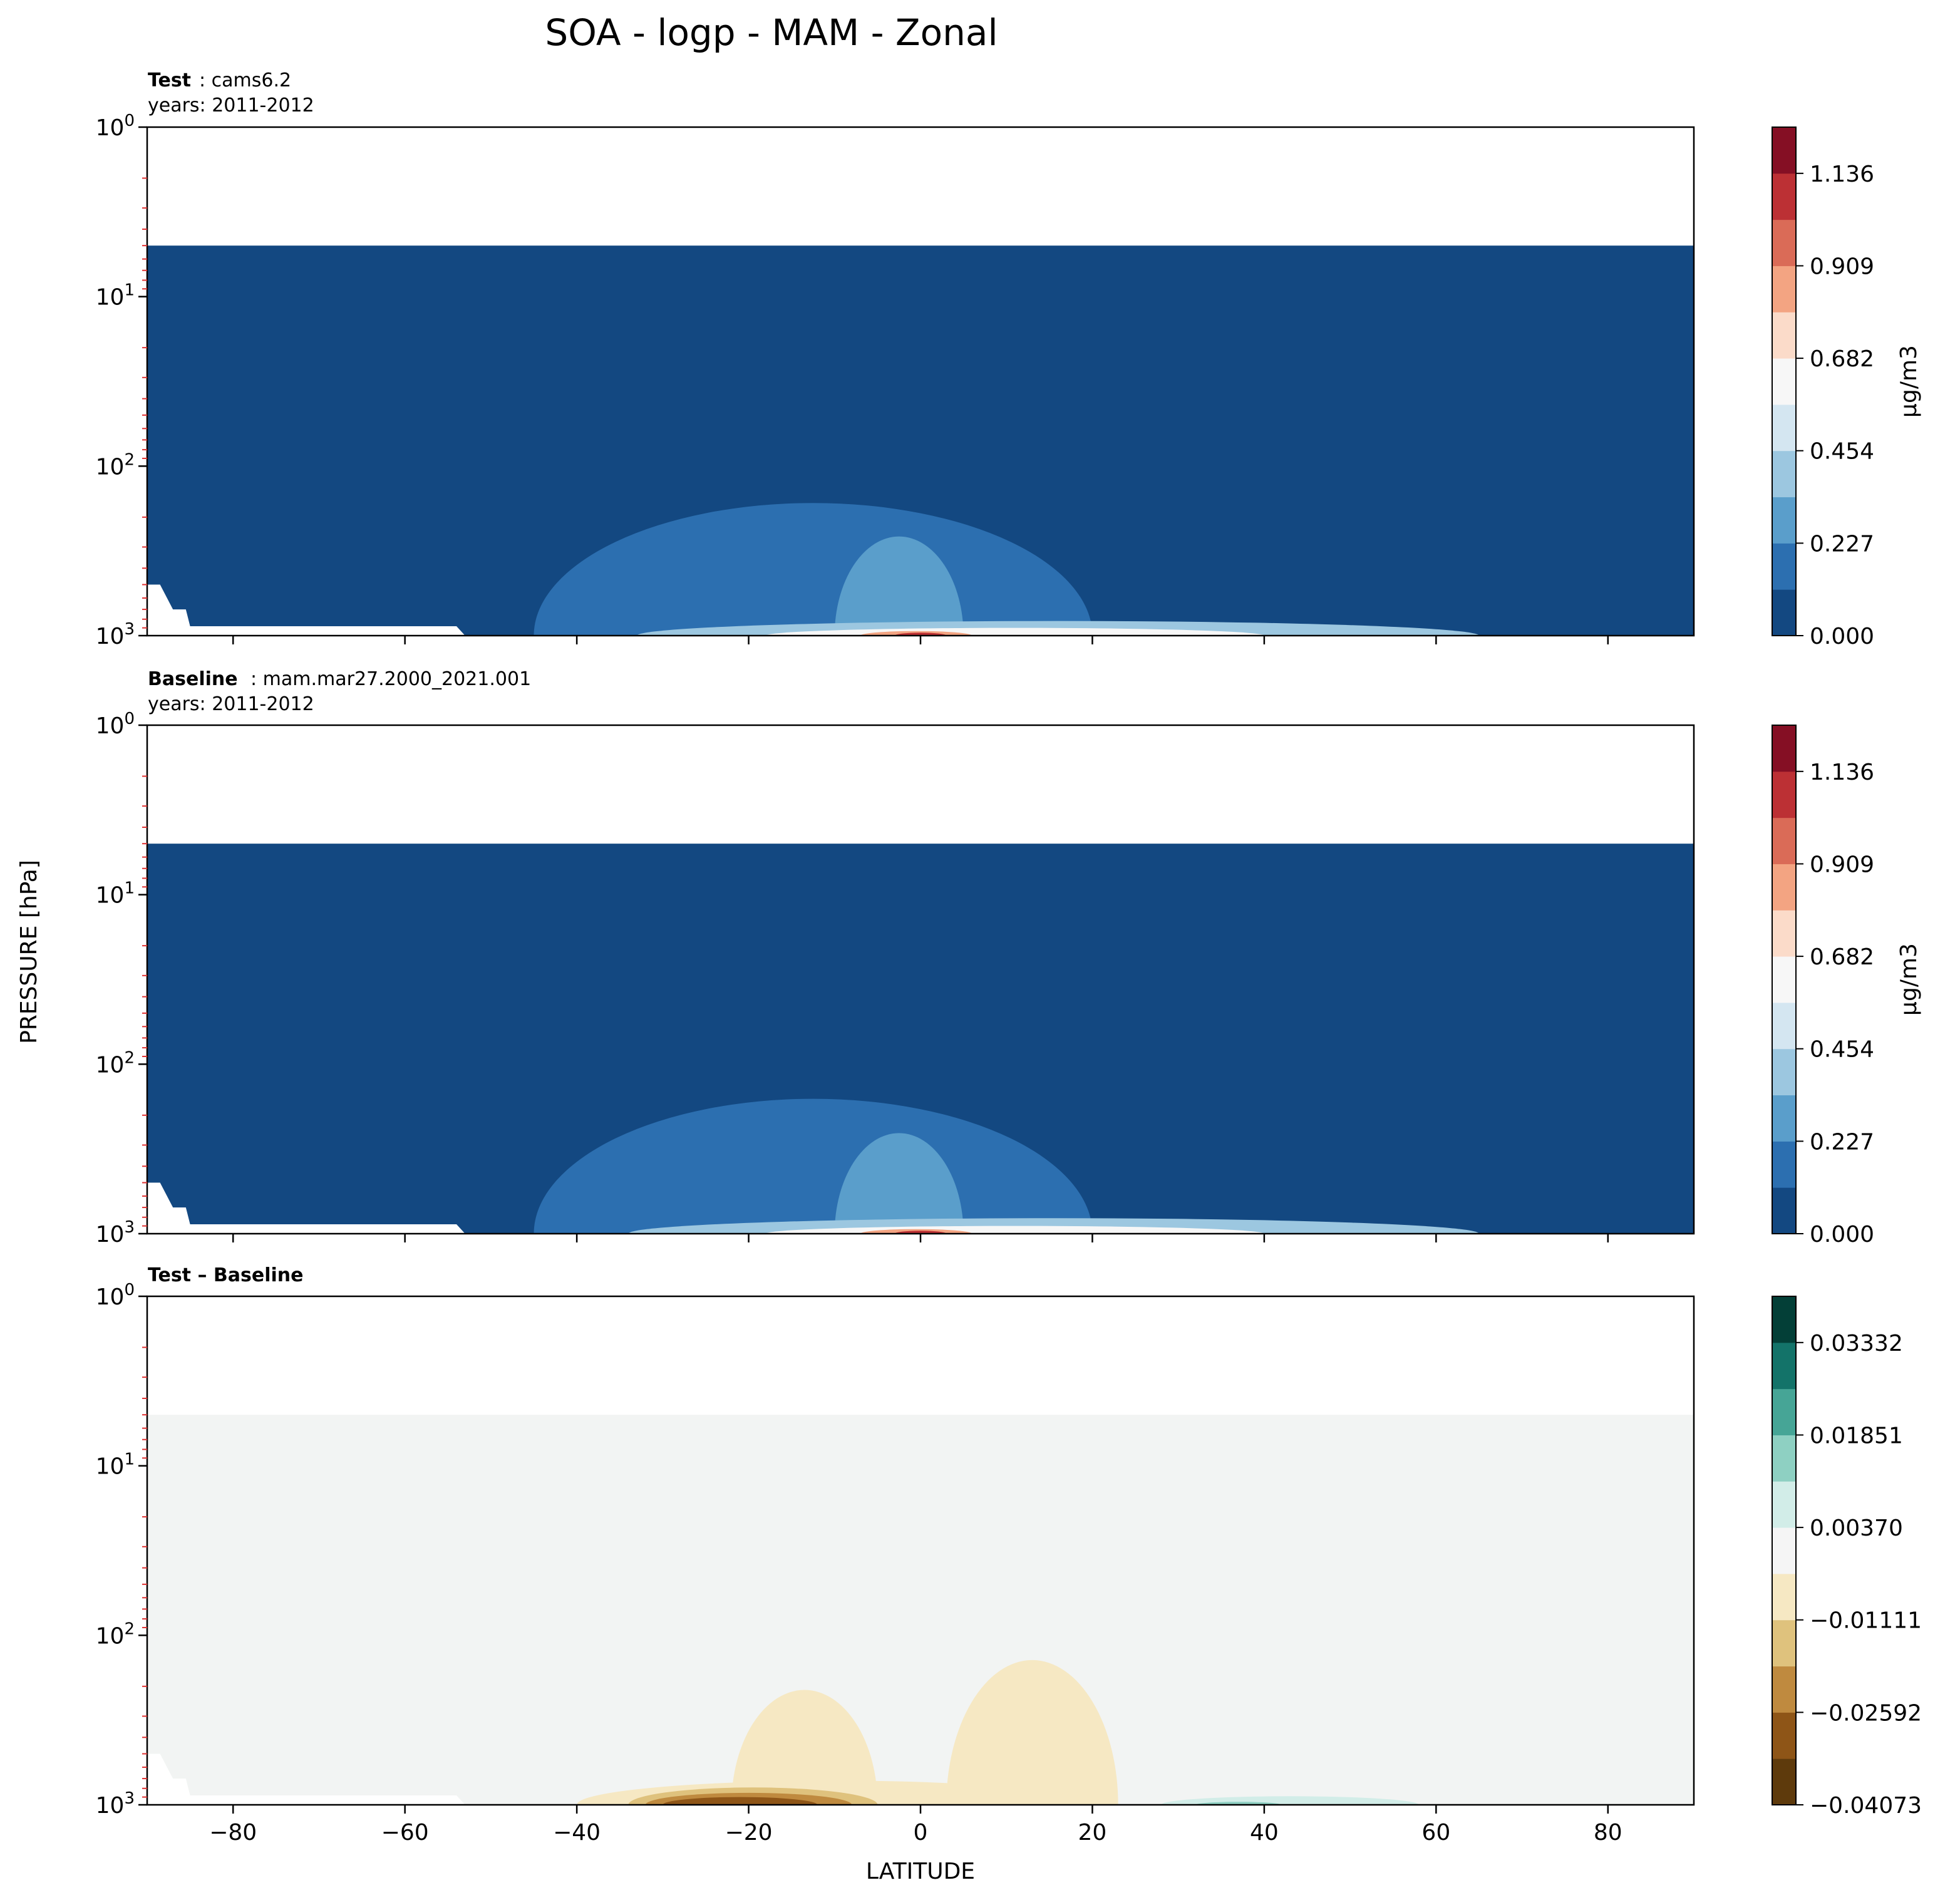 This screenshot has width=1960, height=1900. What do you see at coordinates (405, 1833) in the screenshot?
I see `x-tick-label: −60` at bounding box center [405, 1833].